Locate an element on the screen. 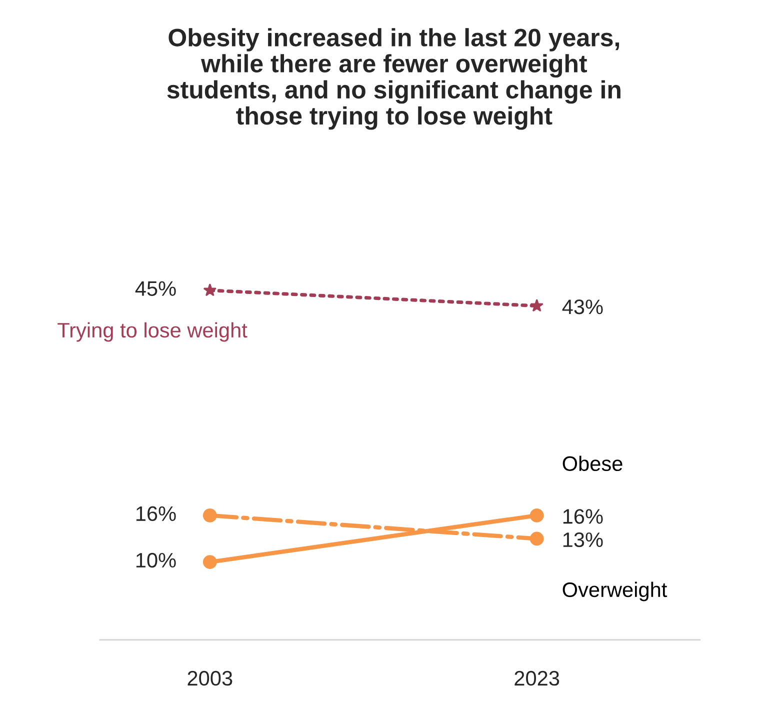 The height and width of the screenshot is (702, 758). data-label: 13% is located at coordinates (583, 540).